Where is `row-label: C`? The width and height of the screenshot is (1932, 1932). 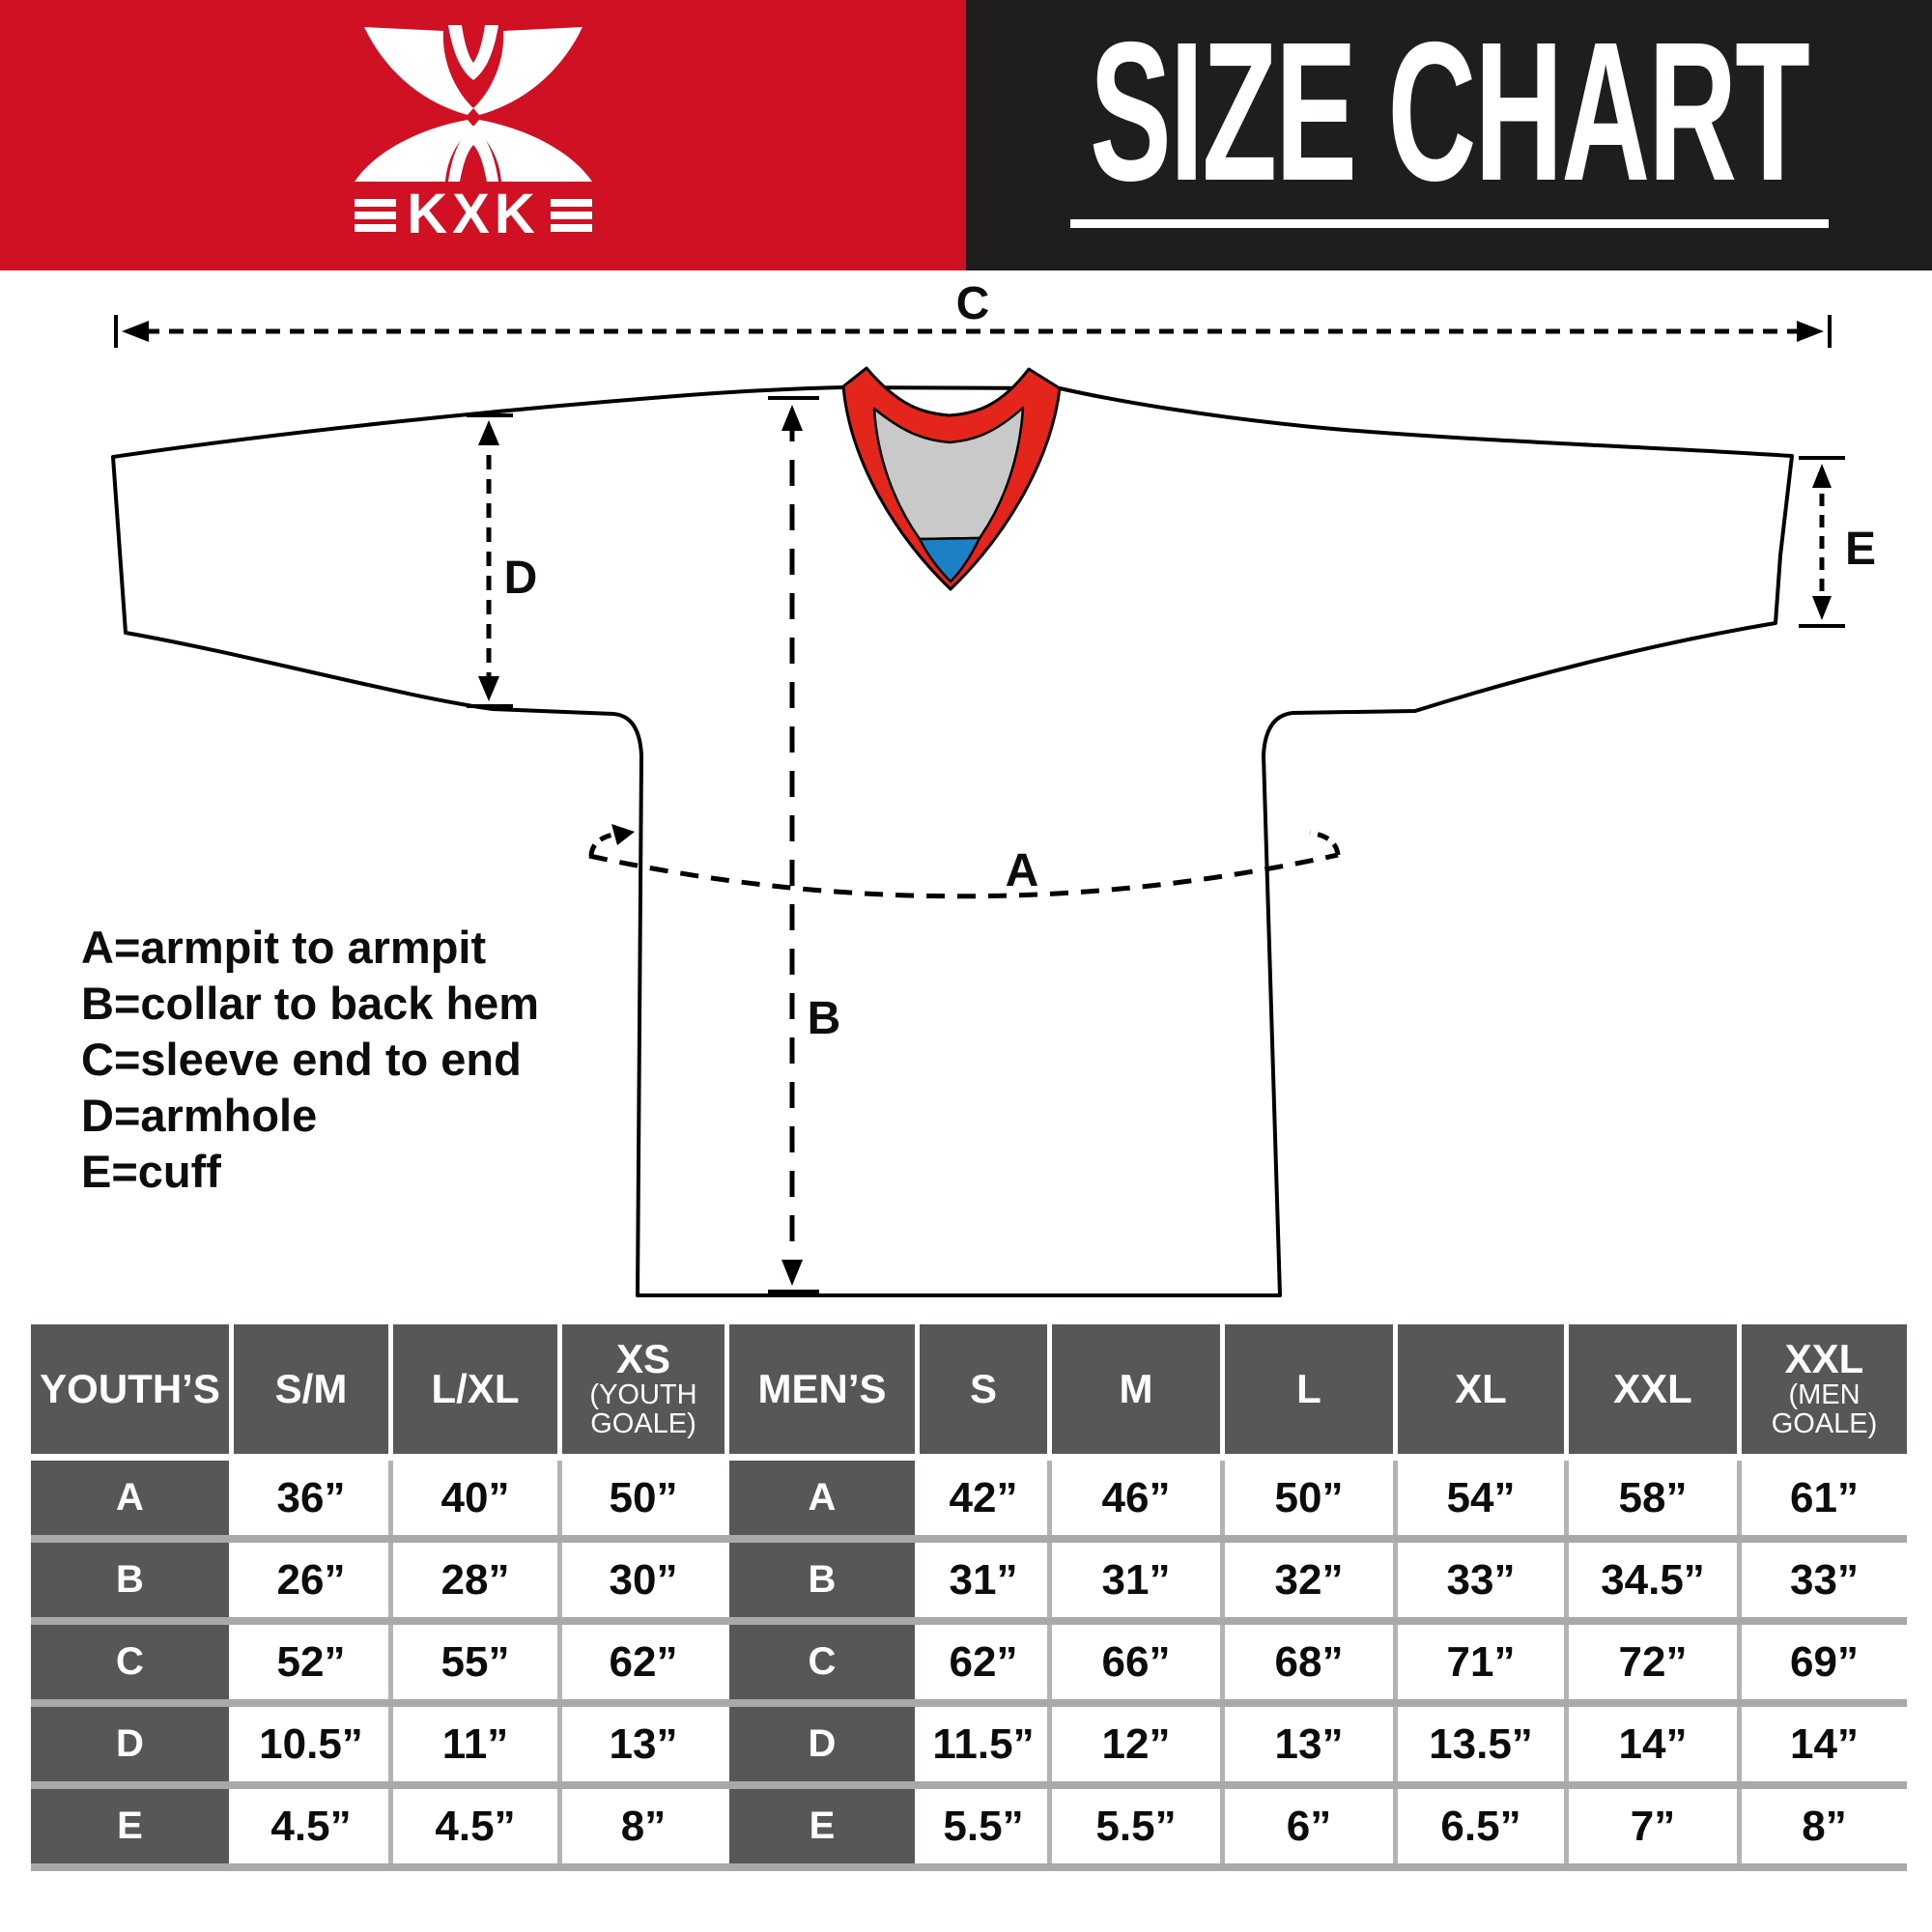 row-label: C is located at coordinates (130, 1662).